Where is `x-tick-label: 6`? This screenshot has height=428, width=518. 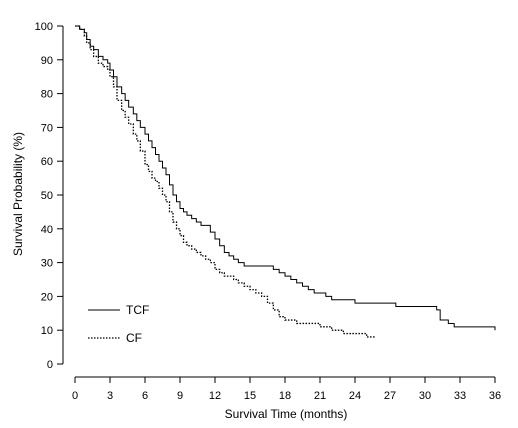
x-tick-label: 6 is located at coordinates (145, 396).